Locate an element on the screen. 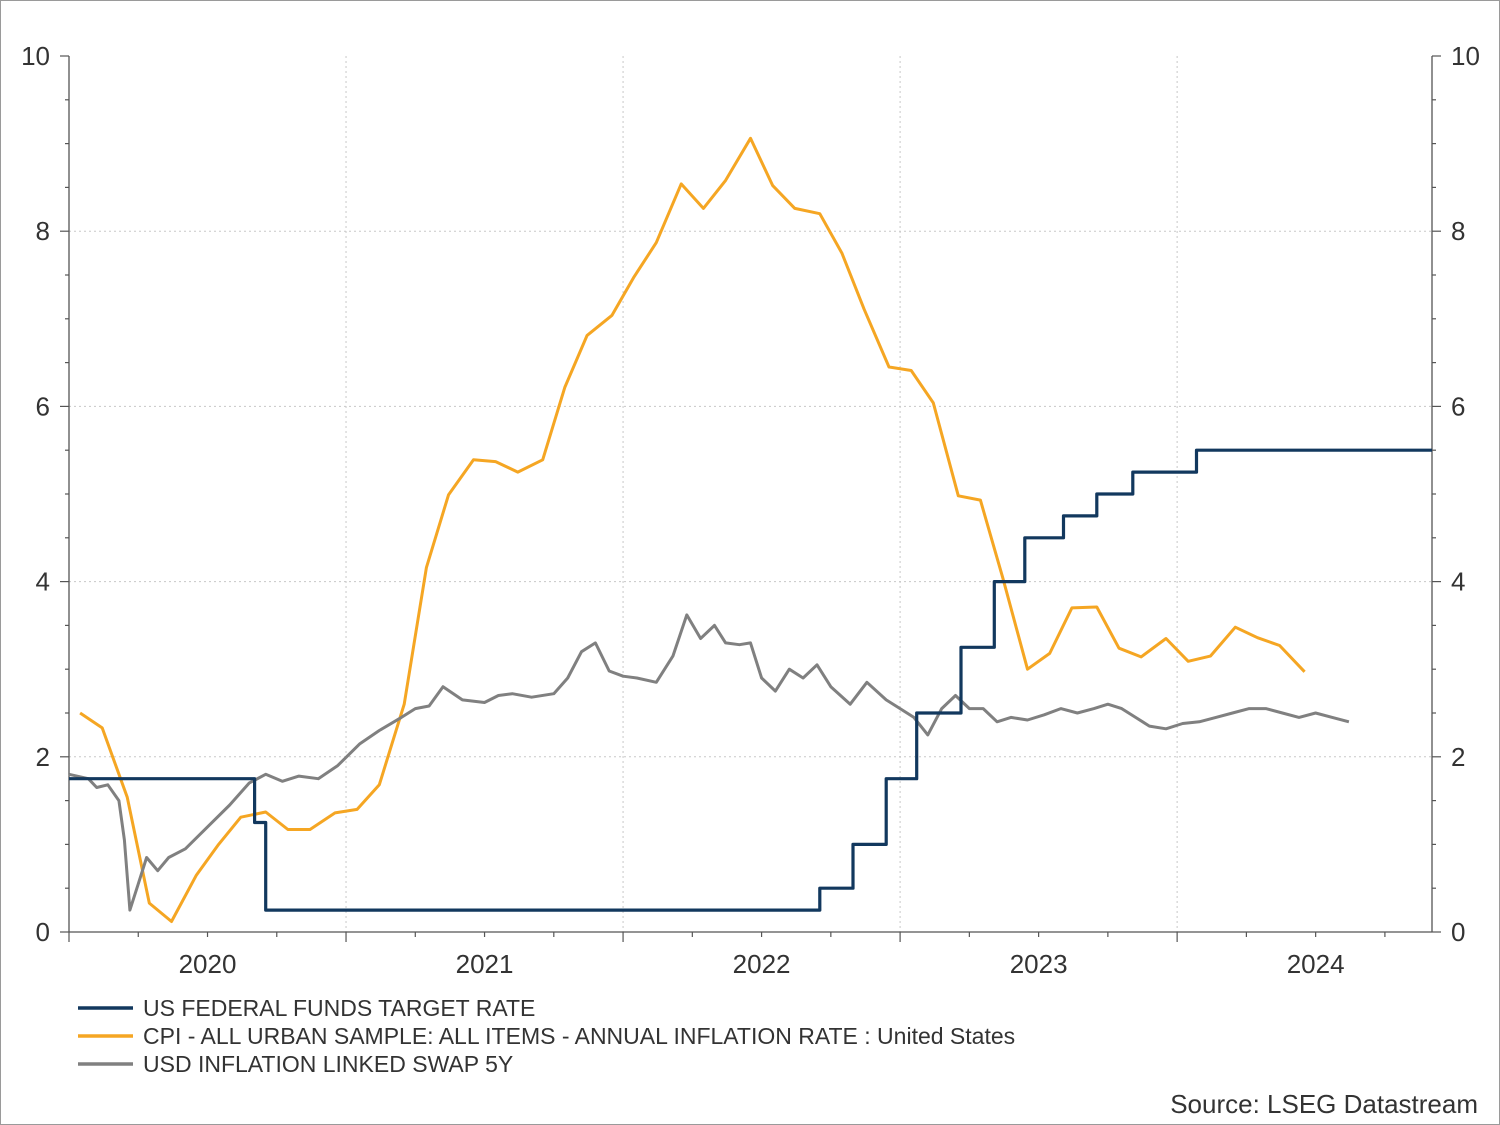  x-tick-label: 2021 is located at coordinates (485, 964).